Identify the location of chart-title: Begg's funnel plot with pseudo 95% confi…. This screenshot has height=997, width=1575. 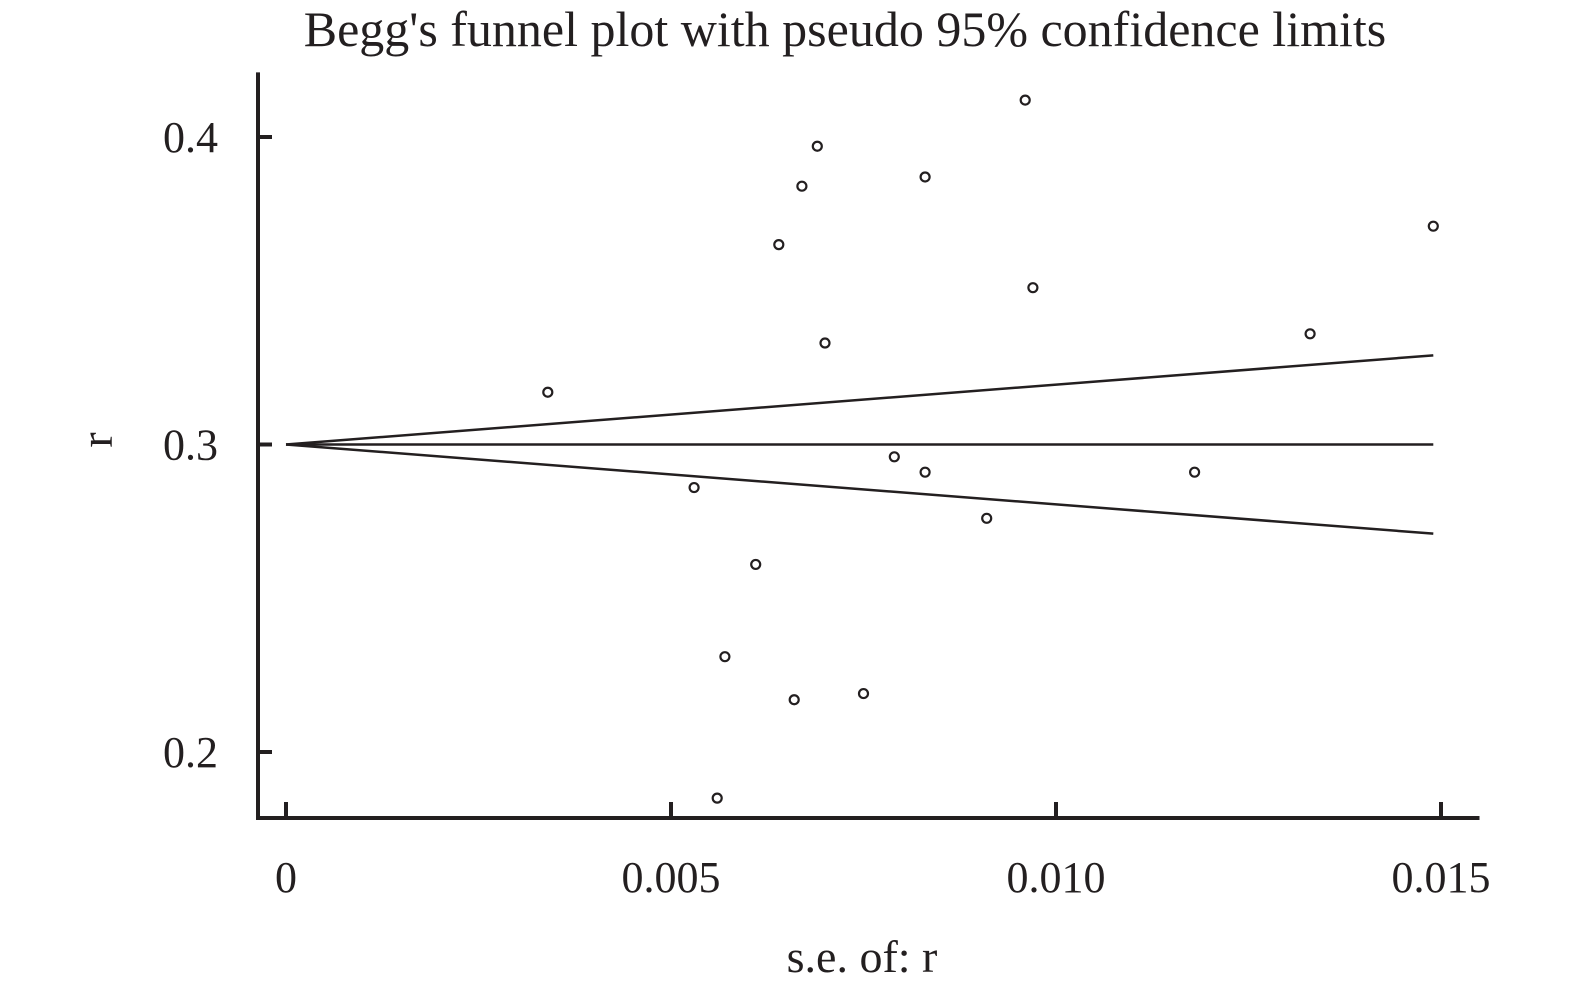
(845, 29).